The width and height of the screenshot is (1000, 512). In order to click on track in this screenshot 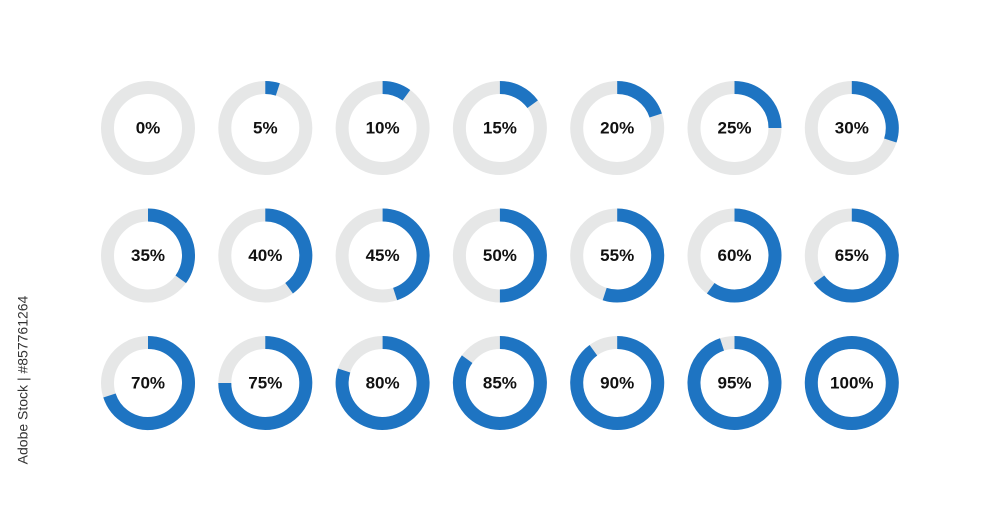, I will do `click(148, 128)`.